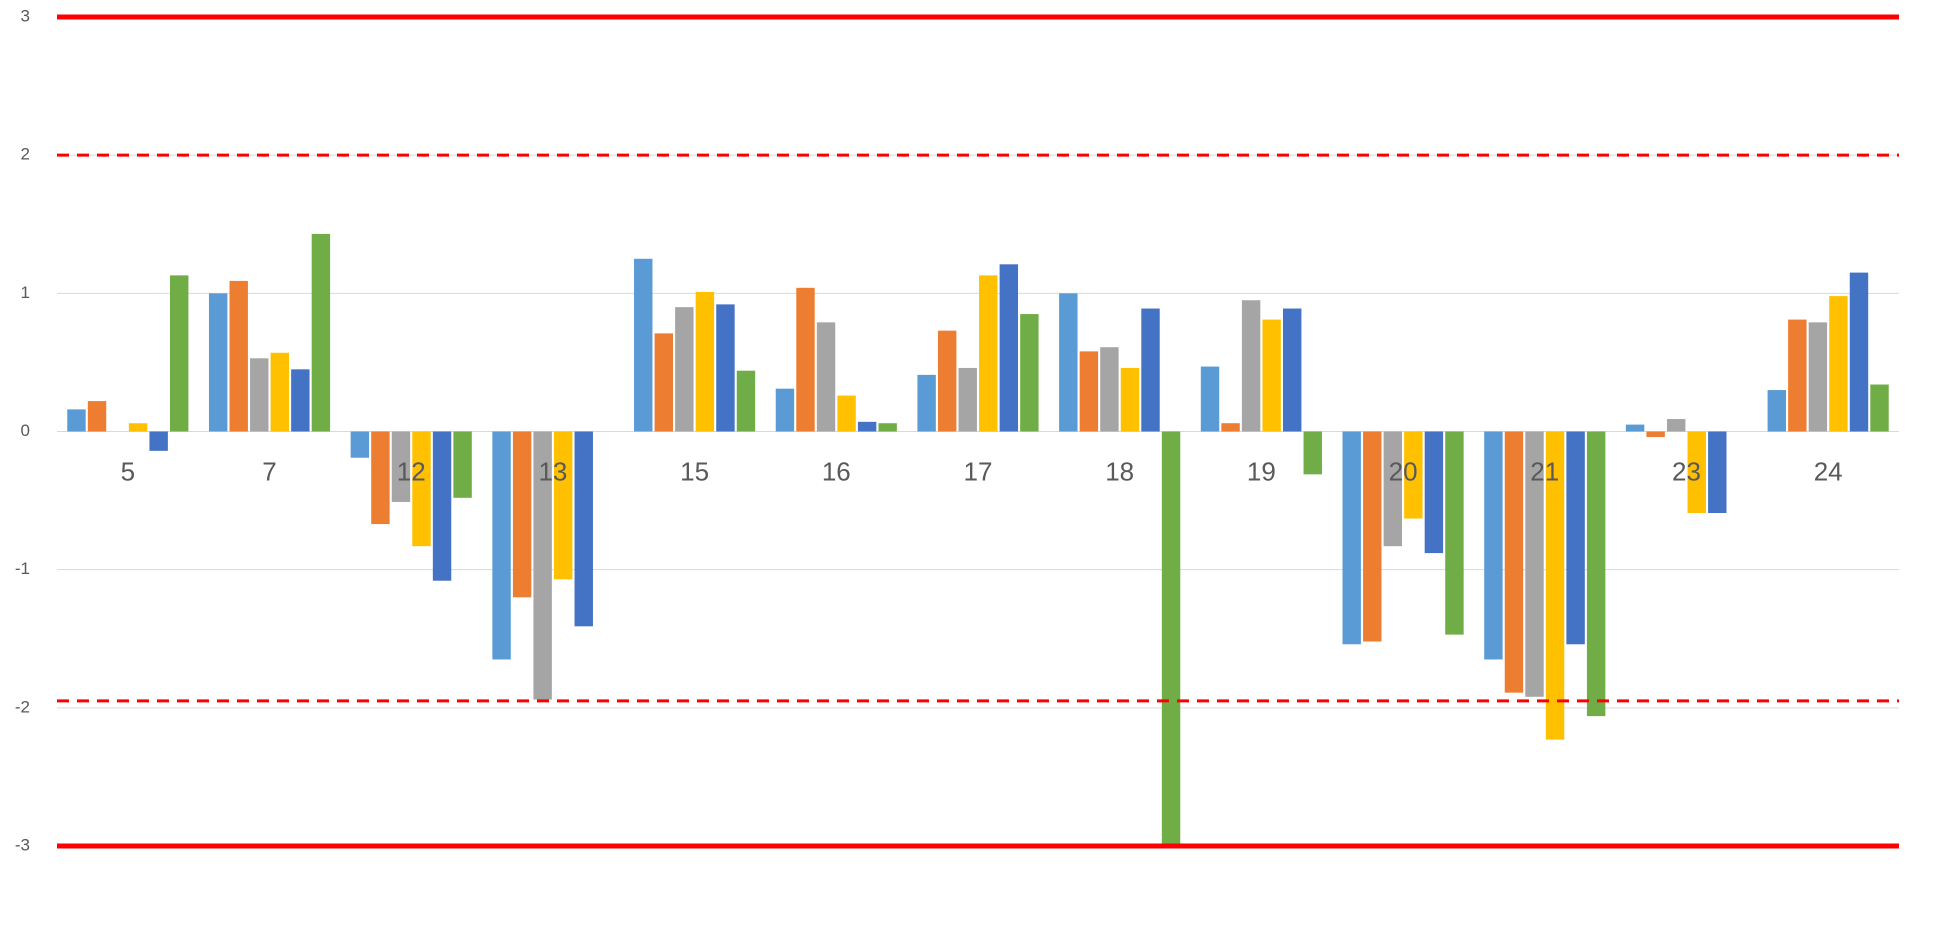  What do you see at coordinates (411, 471) in the screenshot?
I see `x-tick-label: 12` at bounding box center [411, 471].